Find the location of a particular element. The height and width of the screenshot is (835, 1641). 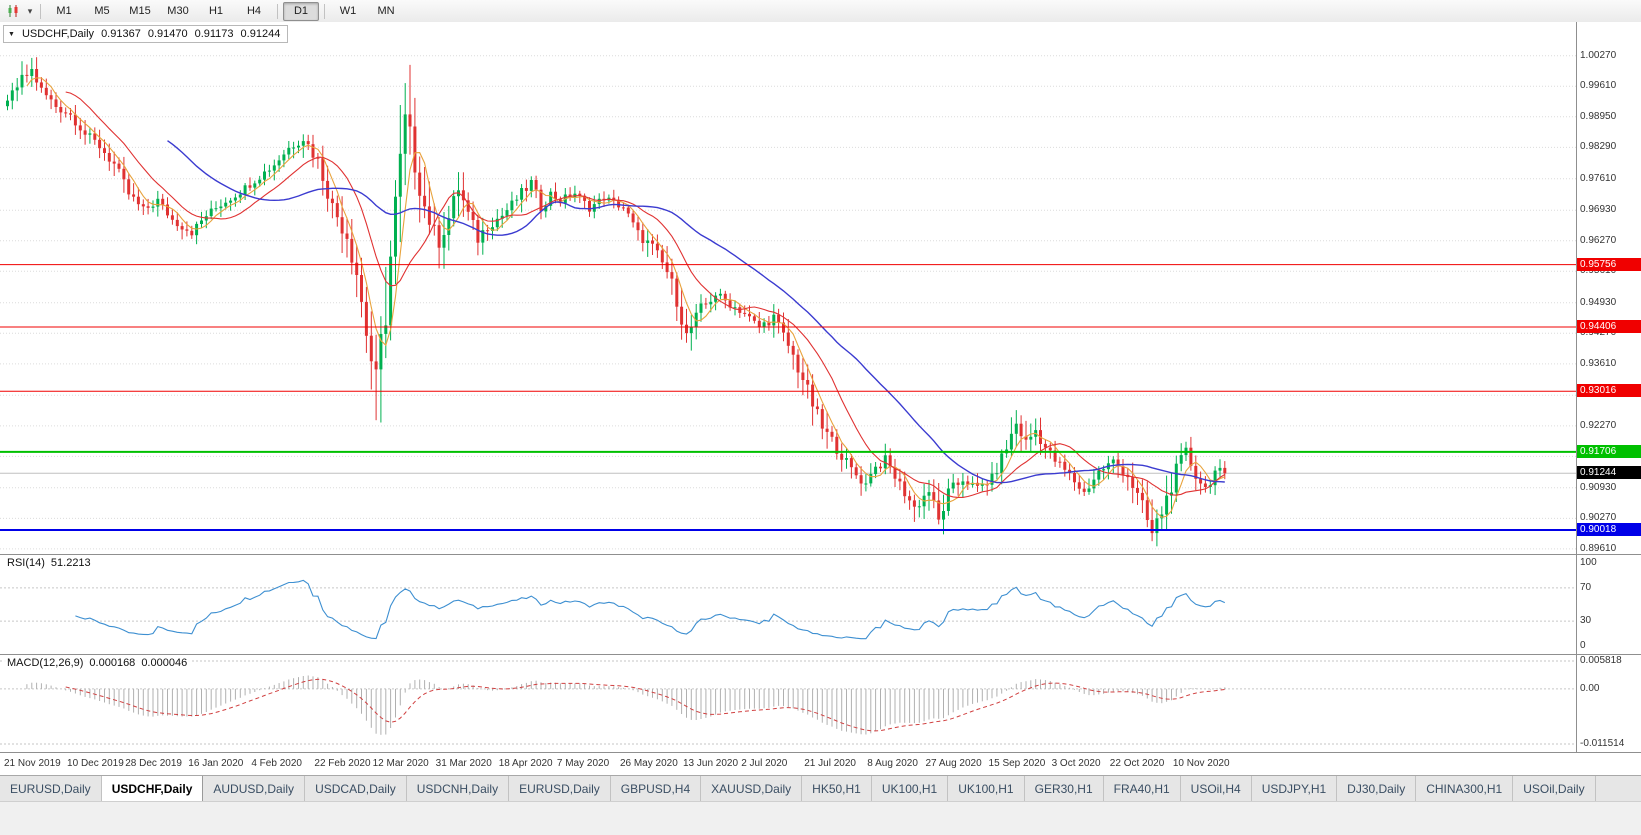

timeframe-button-mn: MN is located at coordinates (386, 11).